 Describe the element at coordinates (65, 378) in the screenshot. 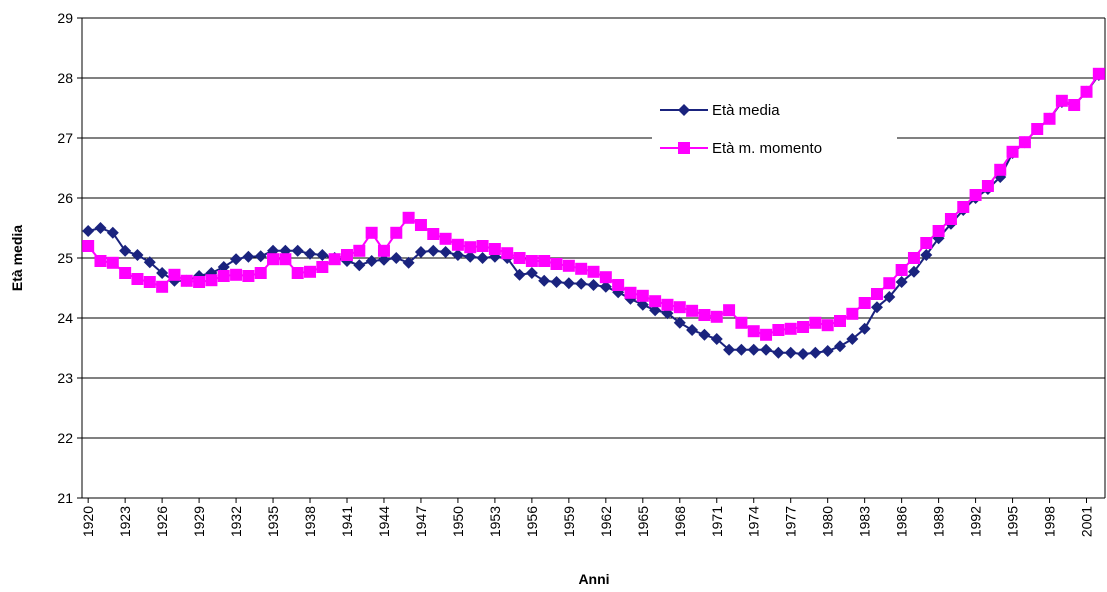

I see `y-tick-label: 23` at that location.